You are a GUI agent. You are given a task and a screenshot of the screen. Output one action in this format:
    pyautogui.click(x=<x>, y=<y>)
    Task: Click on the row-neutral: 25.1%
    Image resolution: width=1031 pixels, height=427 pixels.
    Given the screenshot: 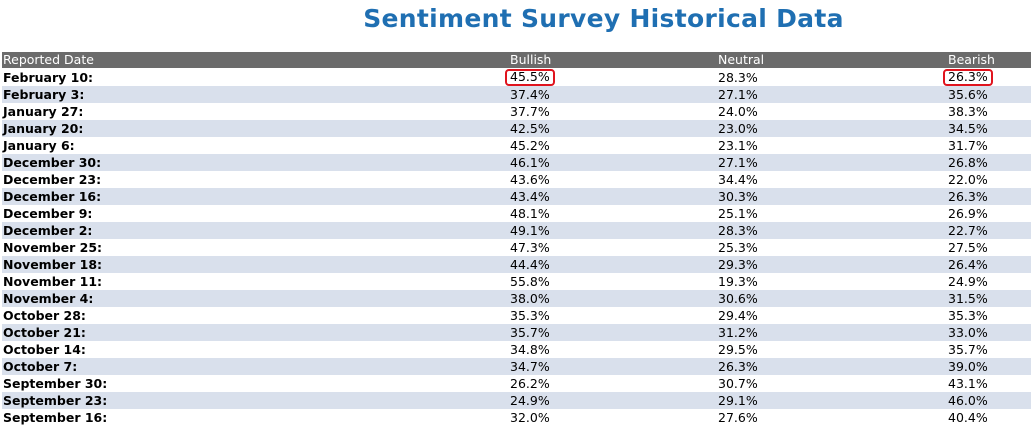 What is the action you would take?
    pyautogui.click(x=738, y=213)
    